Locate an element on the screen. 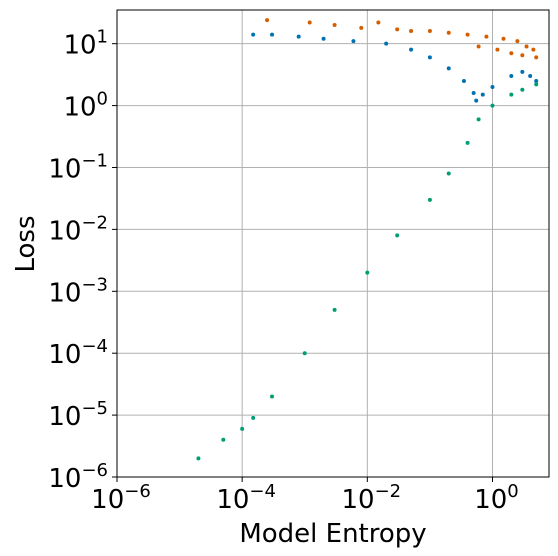 Image resolution: width=558 pixels, height=556 pixels. y-tick-label: 10⁰ is located at coordinates (85, 106).